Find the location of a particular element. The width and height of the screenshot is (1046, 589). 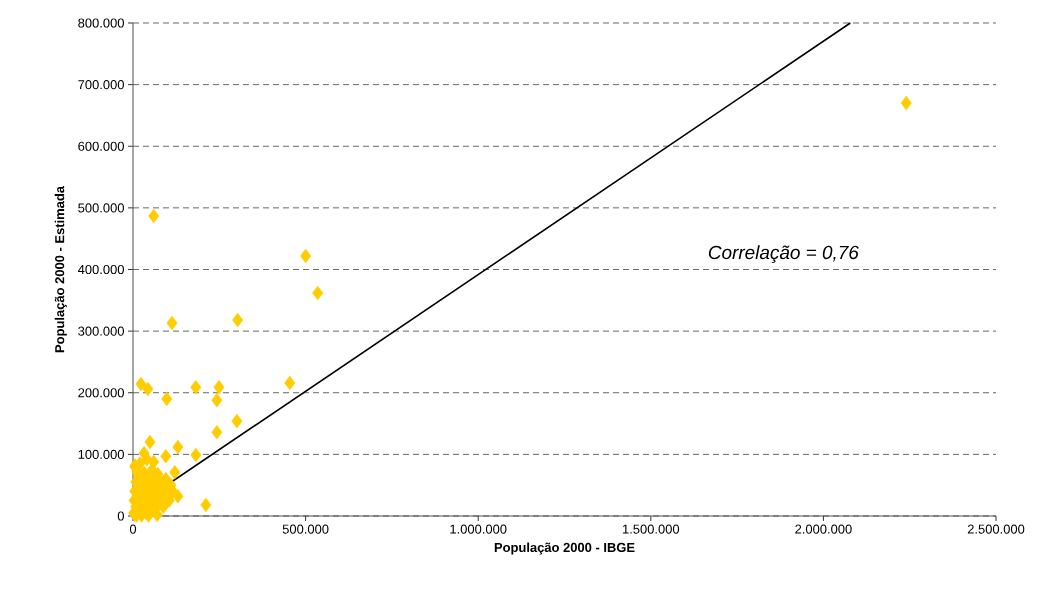

y-tick-label: 800.000 is located at coordinates (101, 23).